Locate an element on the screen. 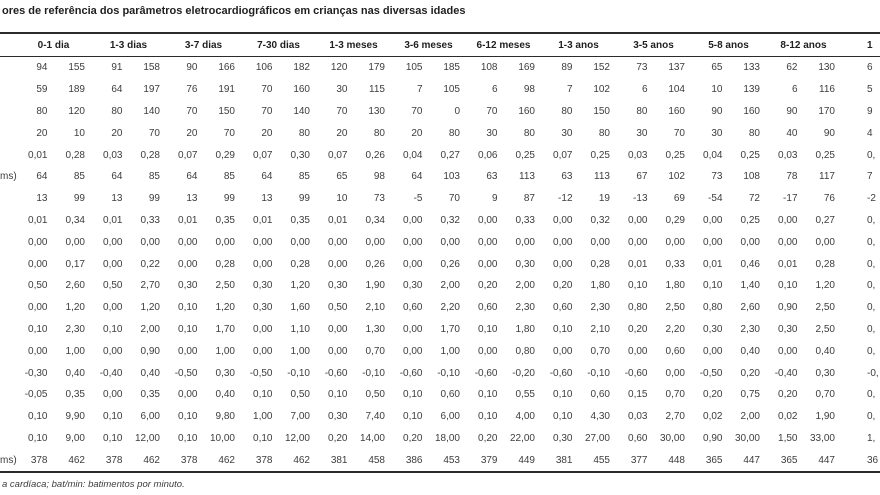  value-cell: 0 is located at coordinates (457, 111).